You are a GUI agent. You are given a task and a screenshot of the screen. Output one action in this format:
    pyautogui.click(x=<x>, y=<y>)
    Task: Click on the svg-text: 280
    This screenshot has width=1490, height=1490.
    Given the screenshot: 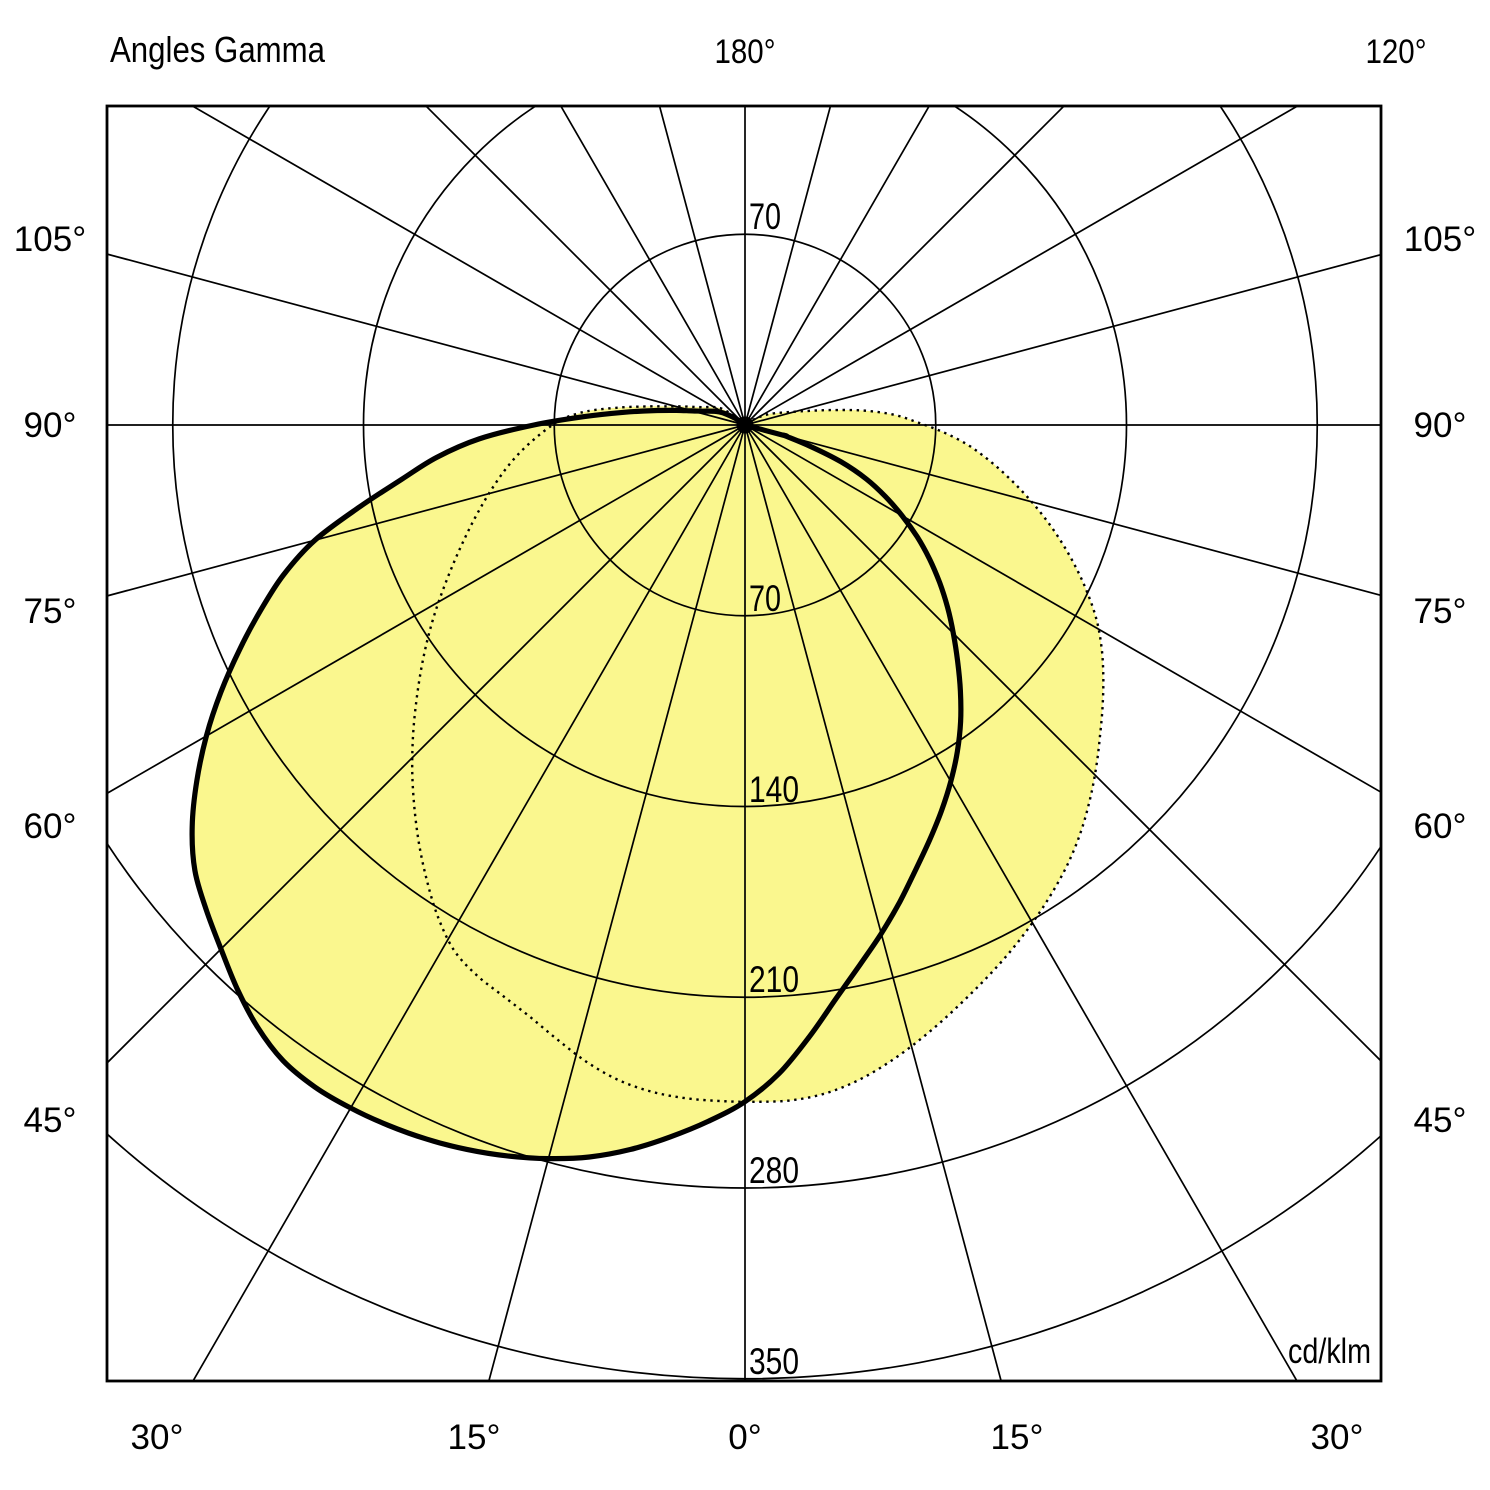 What is the action you would take?
    pyautogui.click(x=774, y=1170)
    